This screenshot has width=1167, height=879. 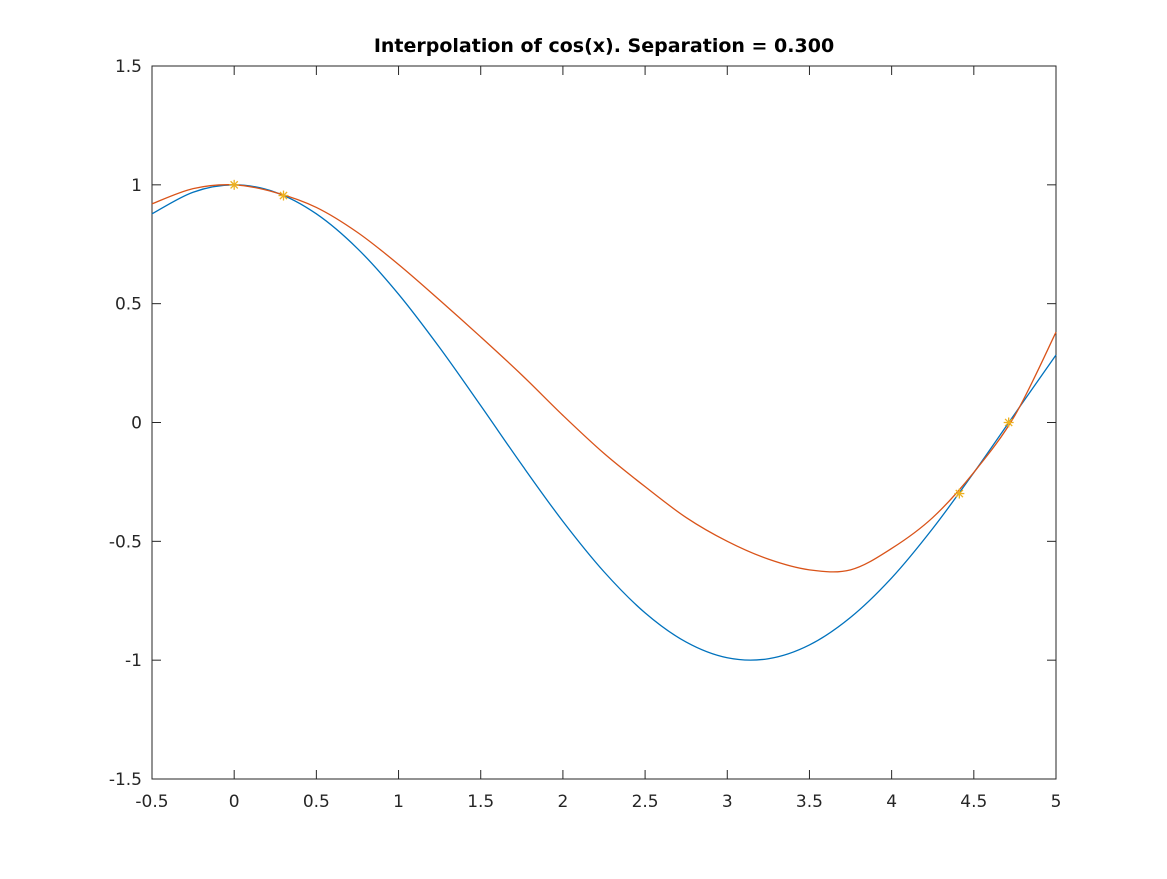 What do you see at coordinates (136, 186) in the screenshot?
I see `y-tick-label: 1` at bounding box center [136, 186].